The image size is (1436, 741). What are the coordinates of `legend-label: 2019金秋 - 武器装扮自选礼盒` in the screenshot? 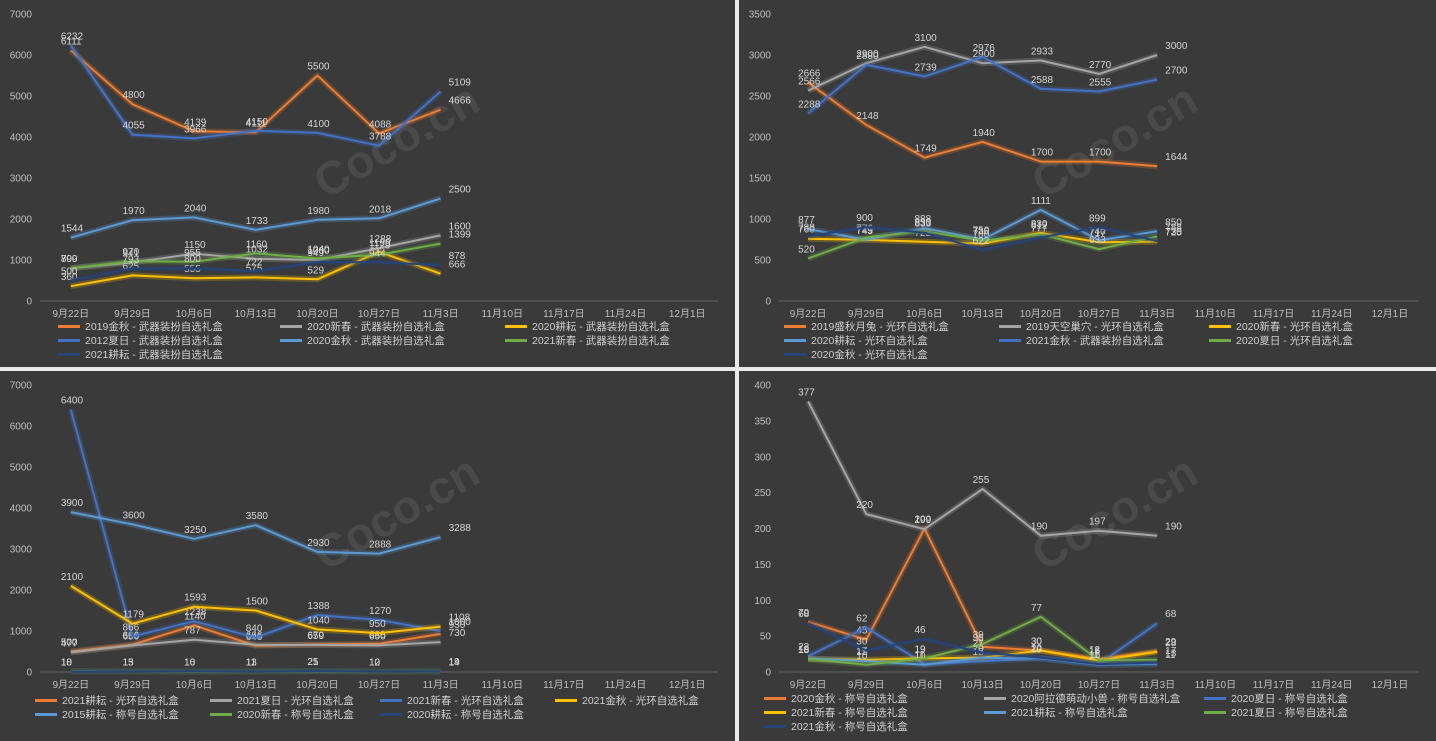 It's located at (154, 326).